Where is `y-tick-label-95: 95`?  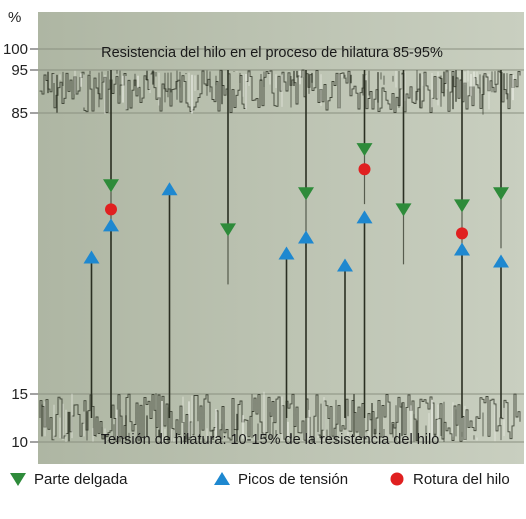 y-tick-label-95: 95 is located at coordinates (19, 70).